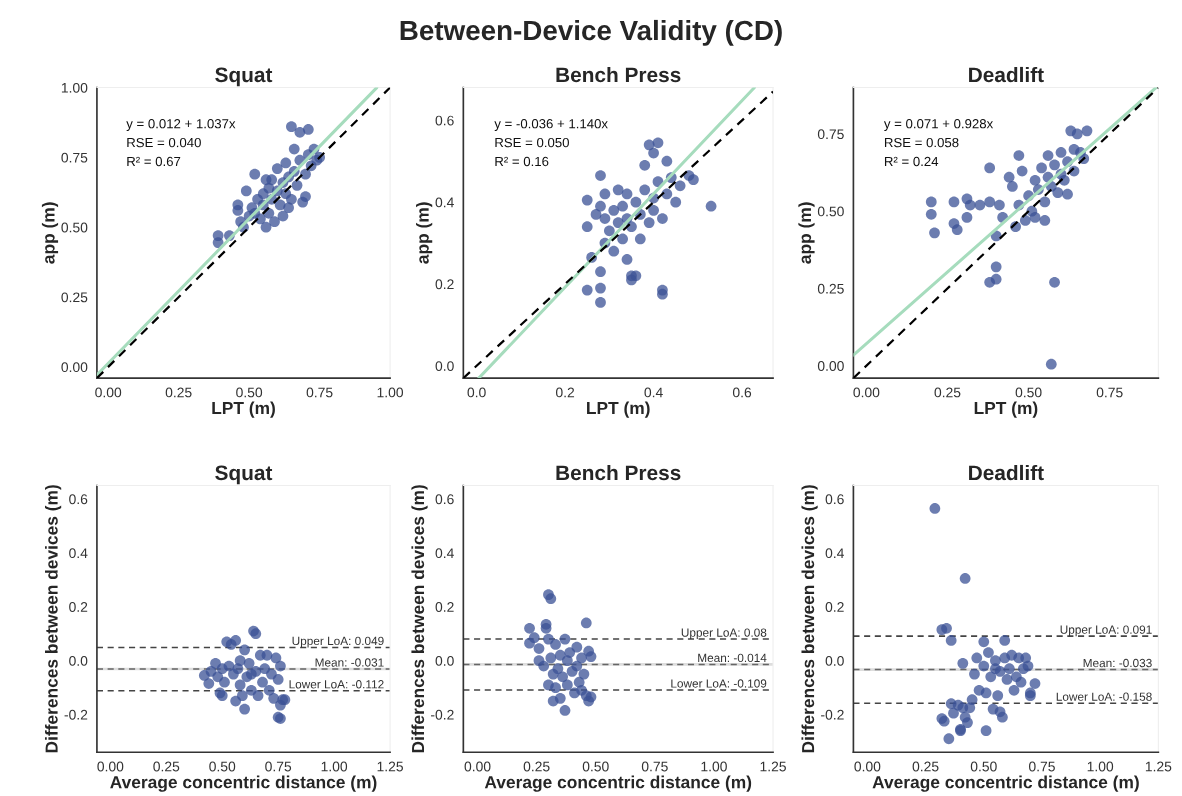 Image resolution: width=1182 pixels, height=796 pixels. I want to click on x-tick-label: 0.0, so click(476, 392).